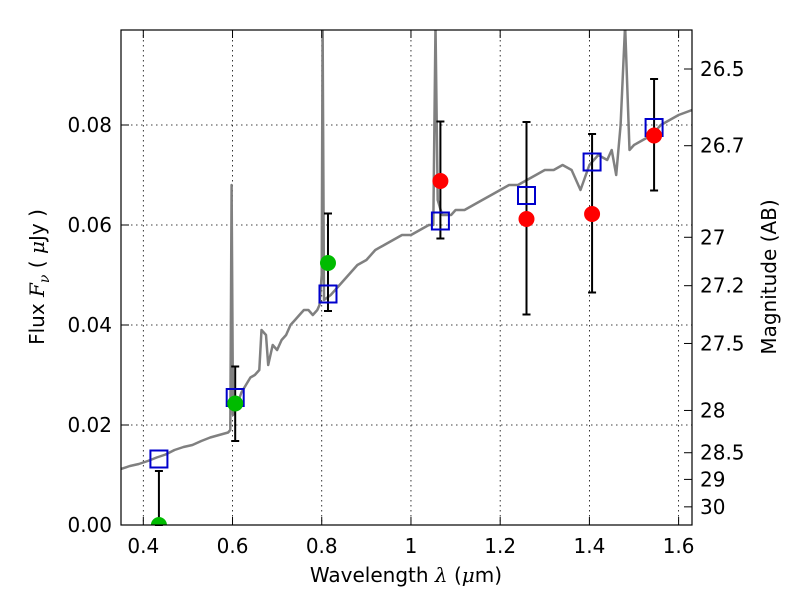 The width and height of the screenshot is (800, 600). What do you see at coordinates (722, 69) in the screenshot?
I see `magnitude-tick-label: 26.5` at bounding box center [722, 69].